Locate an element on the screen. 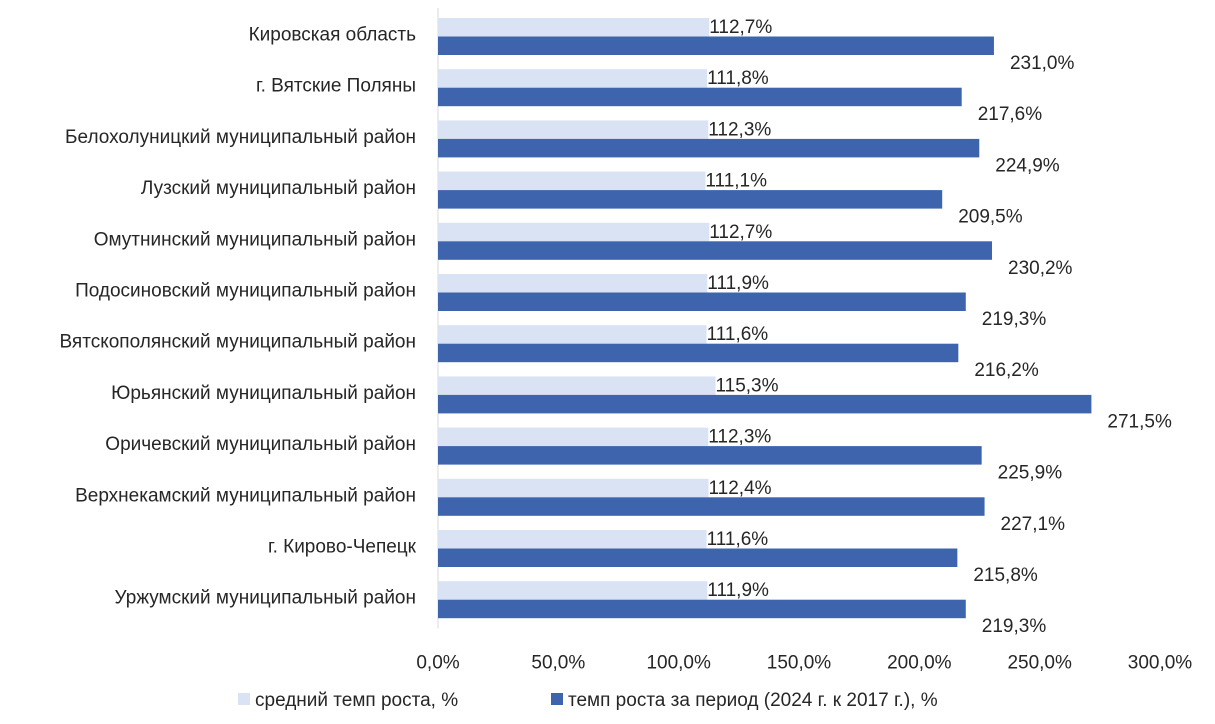  data-label: 112,4% is located at coordinates (740, 488).